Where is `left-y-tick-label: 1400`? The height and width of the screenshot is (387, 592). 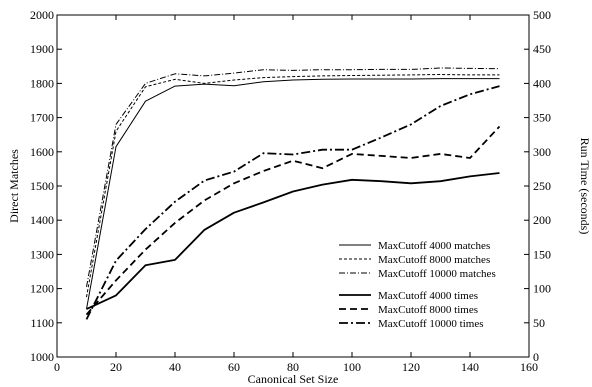
left-y-tick-label: 1400 is located at coordinates (42, 220).